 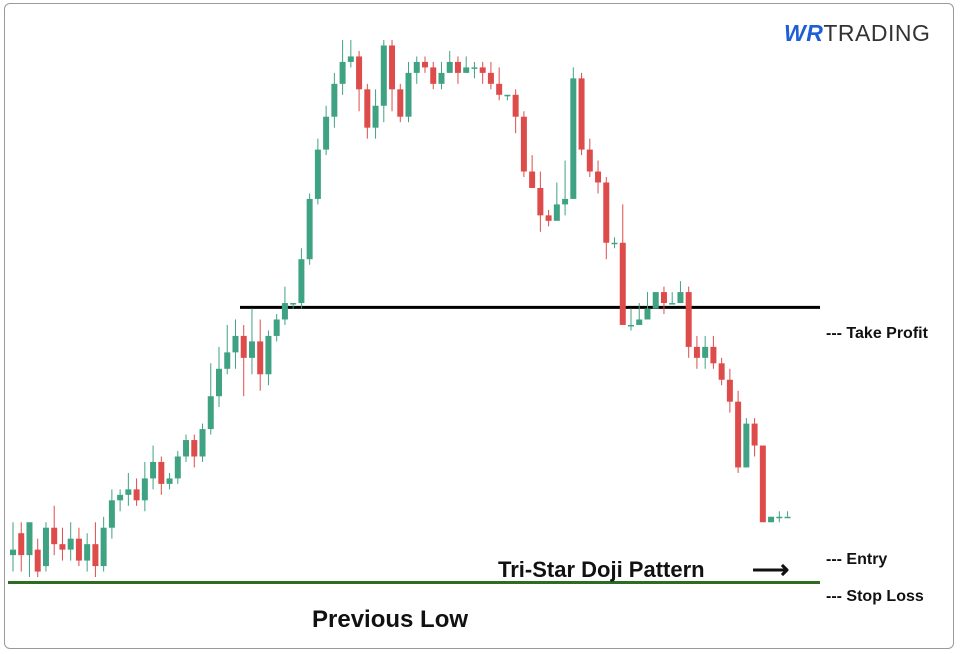 What do you see at coordinates (857, 559) in the screenshot?
I see `entry-label: --- Entry` at bounding box center [857, 559].